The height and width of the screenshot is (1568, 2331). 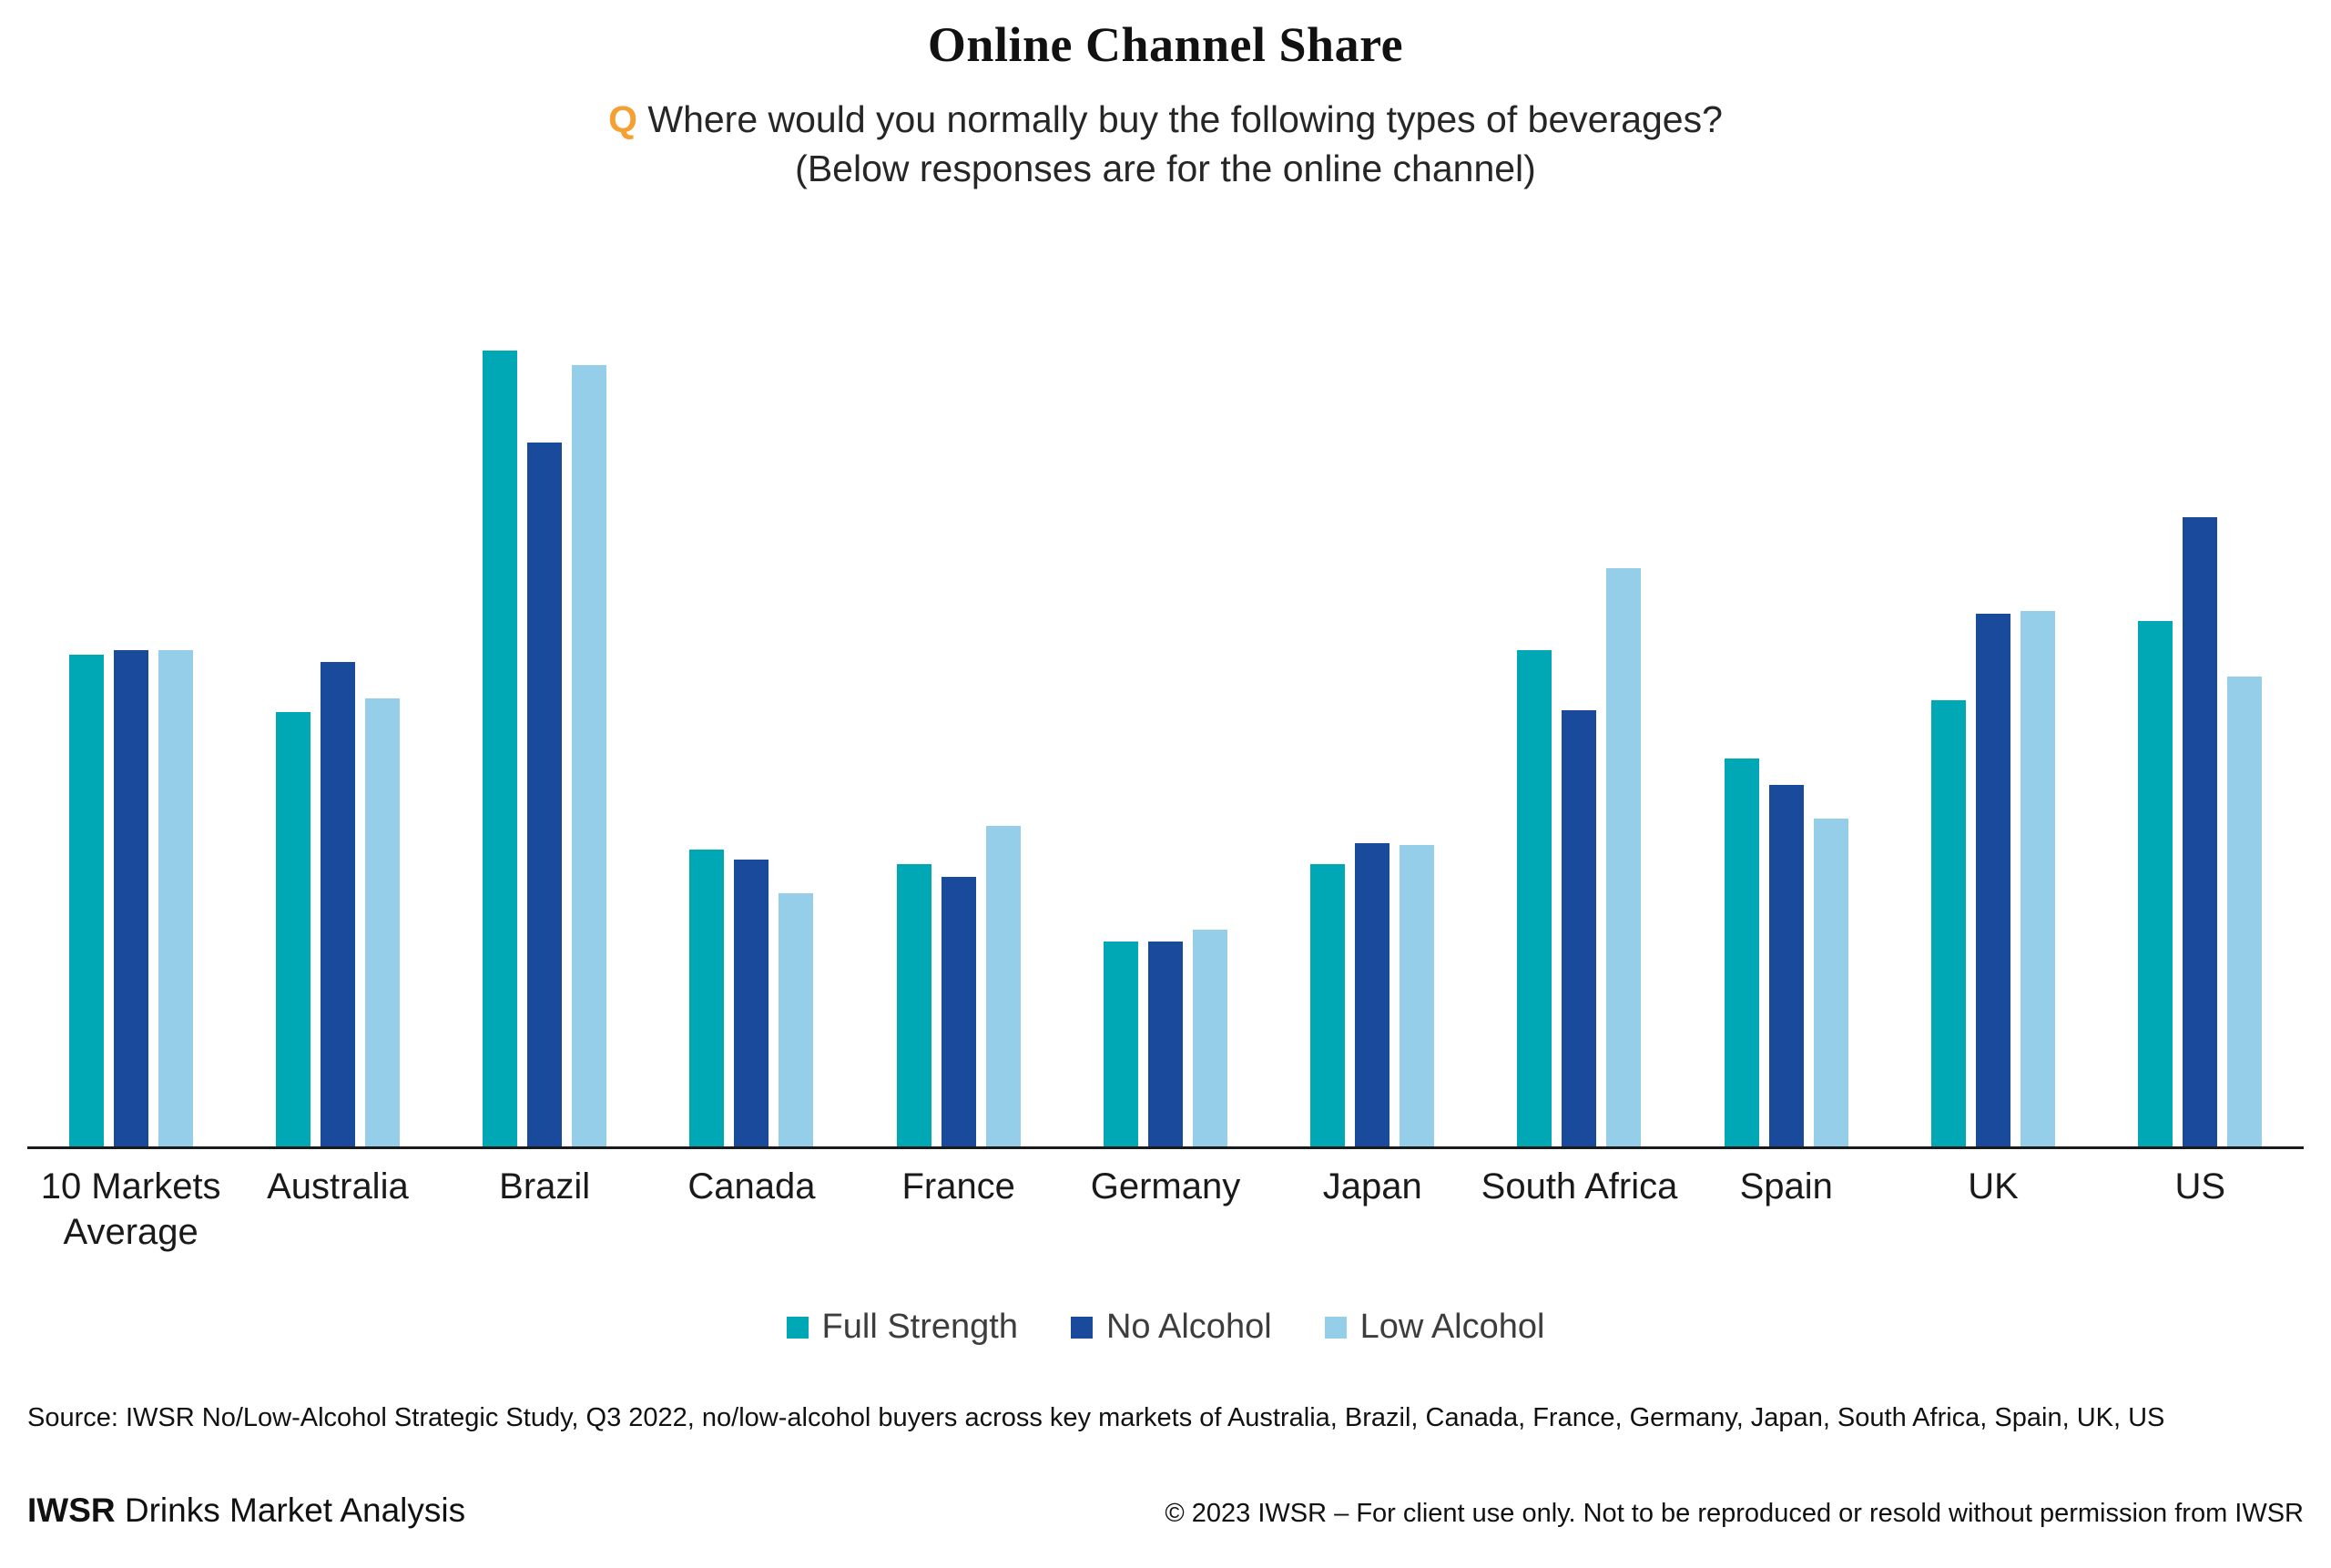 I want to click on legend-item-low-alcohol: Low Alcohol, so click(x=1434, y=1327).